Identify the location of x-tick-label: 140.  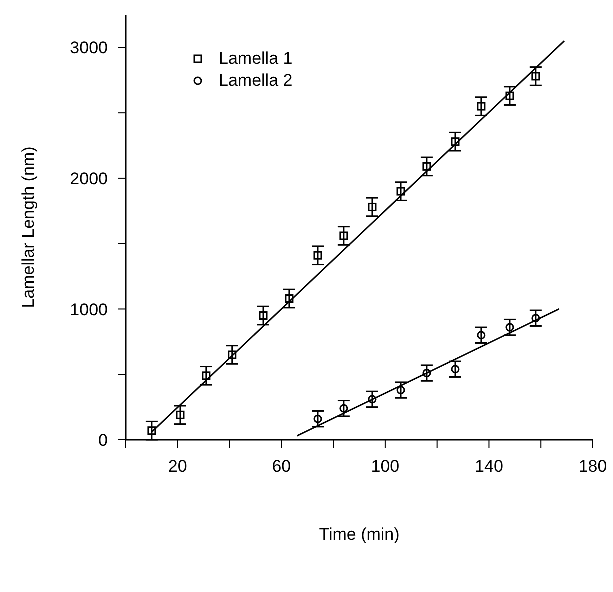
(489, 466).